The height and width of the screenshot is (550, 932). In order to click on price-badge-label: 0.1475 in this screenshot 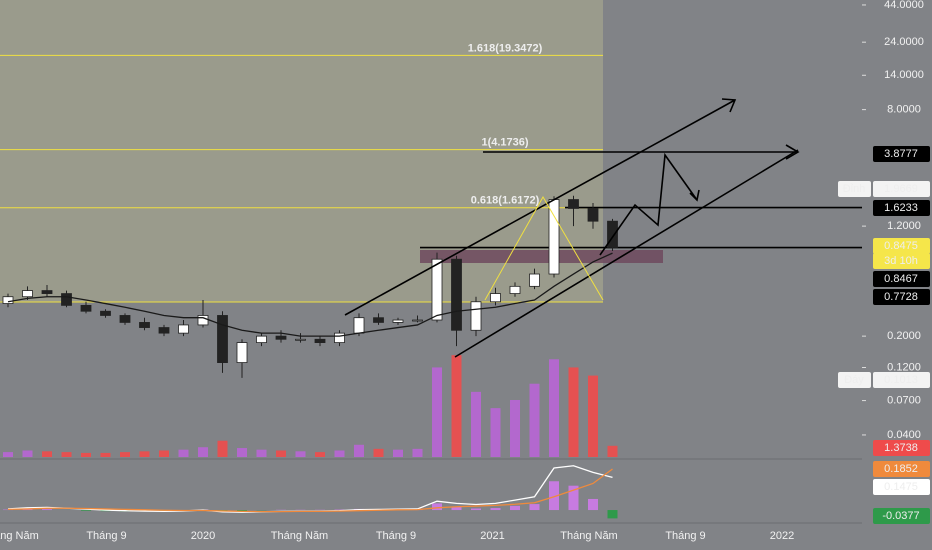, I will do `click(901, 487)`.